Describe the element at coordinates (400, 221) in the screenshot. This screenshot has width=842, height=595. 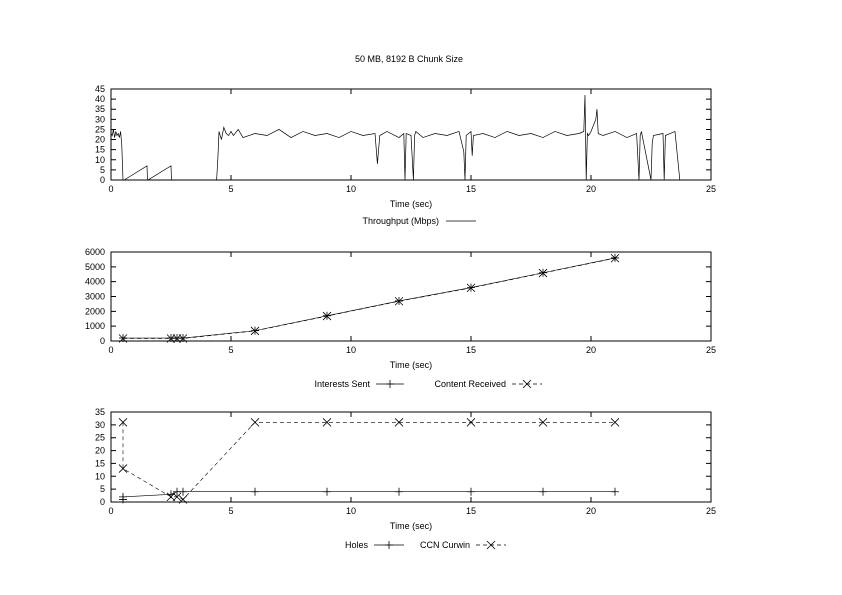
I see `legend-label: Throughput (Mbps)` at that location.